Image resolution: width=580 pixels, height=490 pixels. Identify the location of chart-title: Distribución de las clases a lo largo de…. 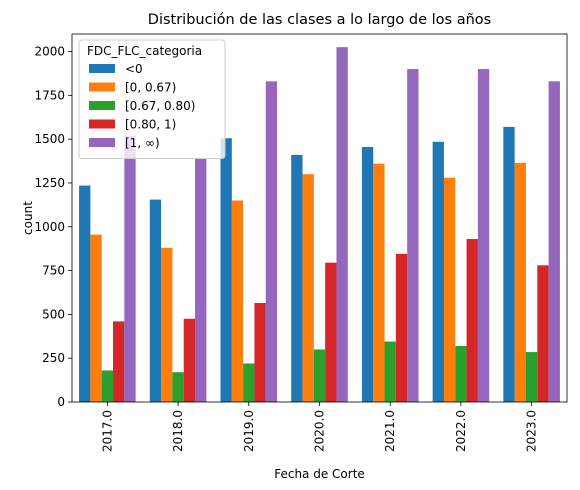
(319, 20).